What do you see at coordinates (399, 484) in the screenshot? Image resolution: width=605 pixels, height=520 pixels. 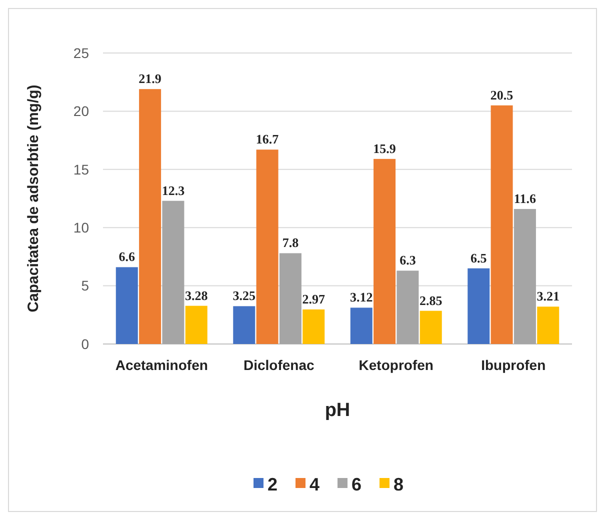 I see `legend-label: 8` at bounding box center [399, 484].